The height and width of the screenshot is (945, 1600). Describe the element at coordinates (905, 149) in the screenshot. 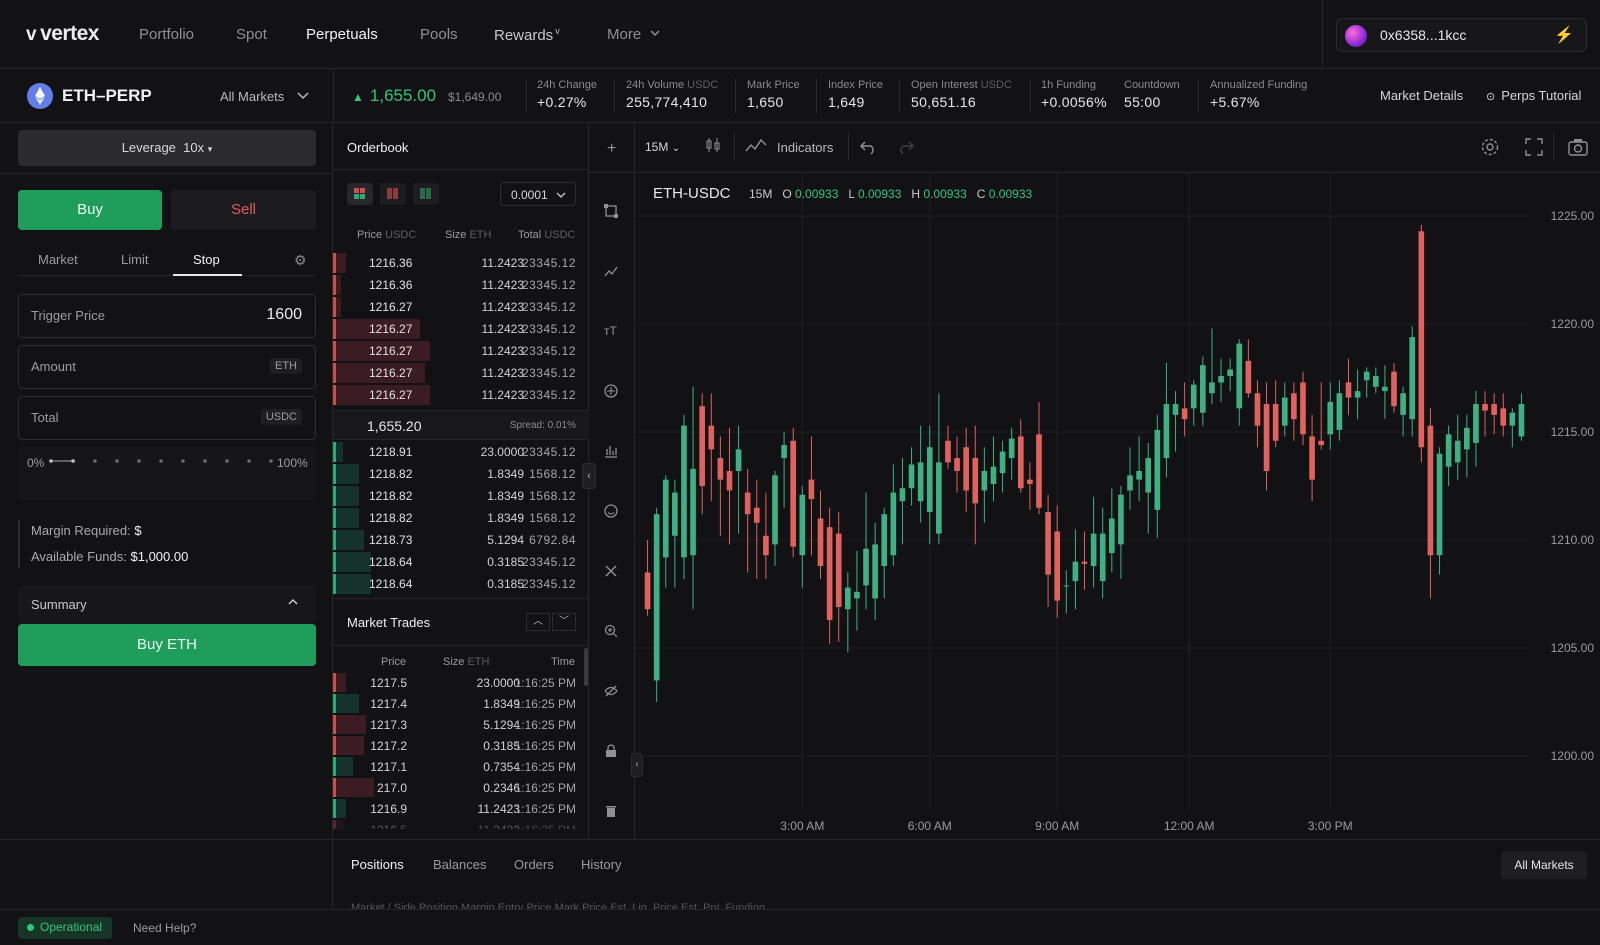

I see `redo-icon` at that location.